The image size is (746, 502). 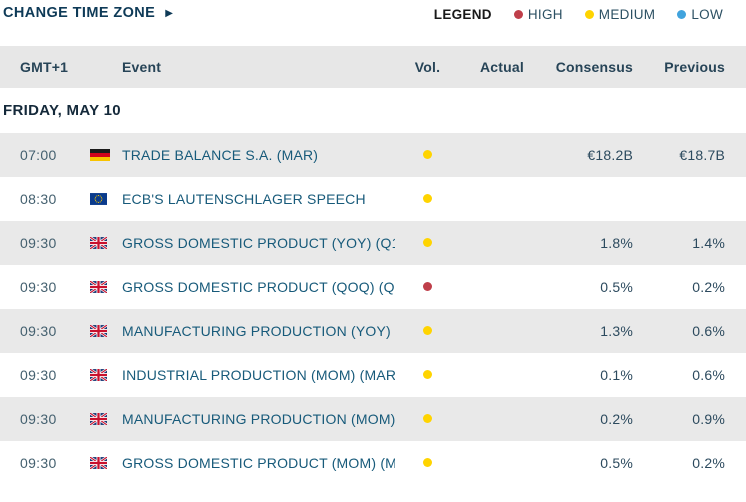 I want to click on event-time: 08:30, so click(x=38, y=199).